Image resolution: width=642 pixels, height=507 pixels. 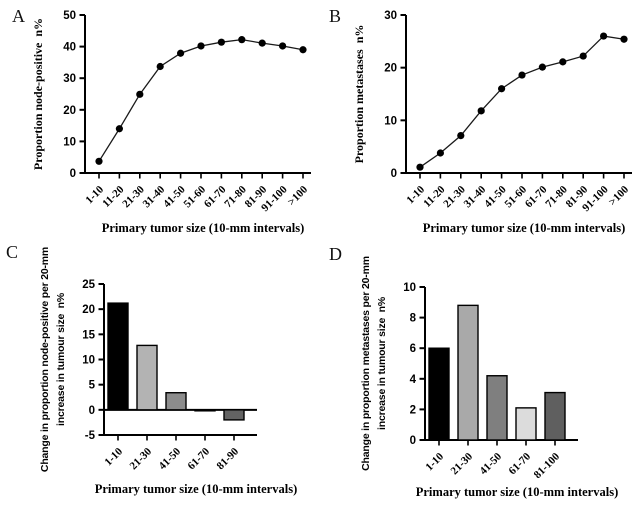 I want to click on panel-letter-b: B, so click(x=335, y=16).